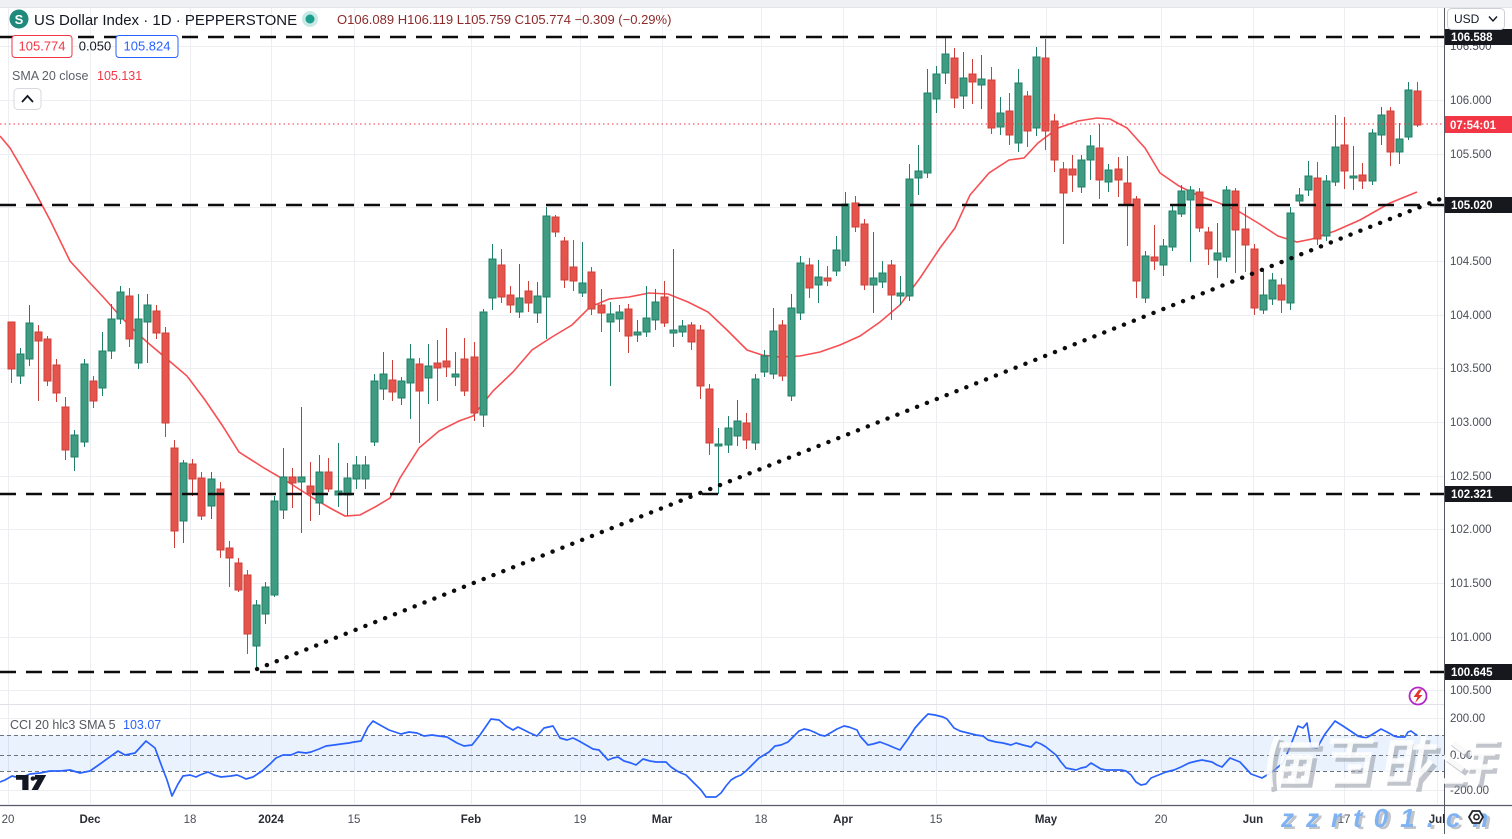  What do you see at coordinates (1471, 638) in the screenshot?
I see `svg-text: 101.000` at bounding box center [1471, 638].